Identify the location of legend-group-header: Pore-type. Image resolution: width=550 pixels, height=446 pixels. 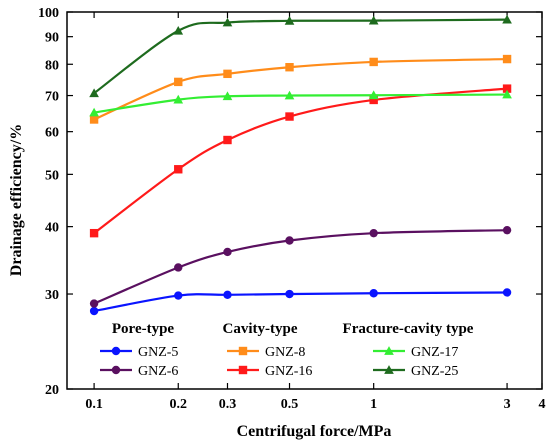
(143, 329).